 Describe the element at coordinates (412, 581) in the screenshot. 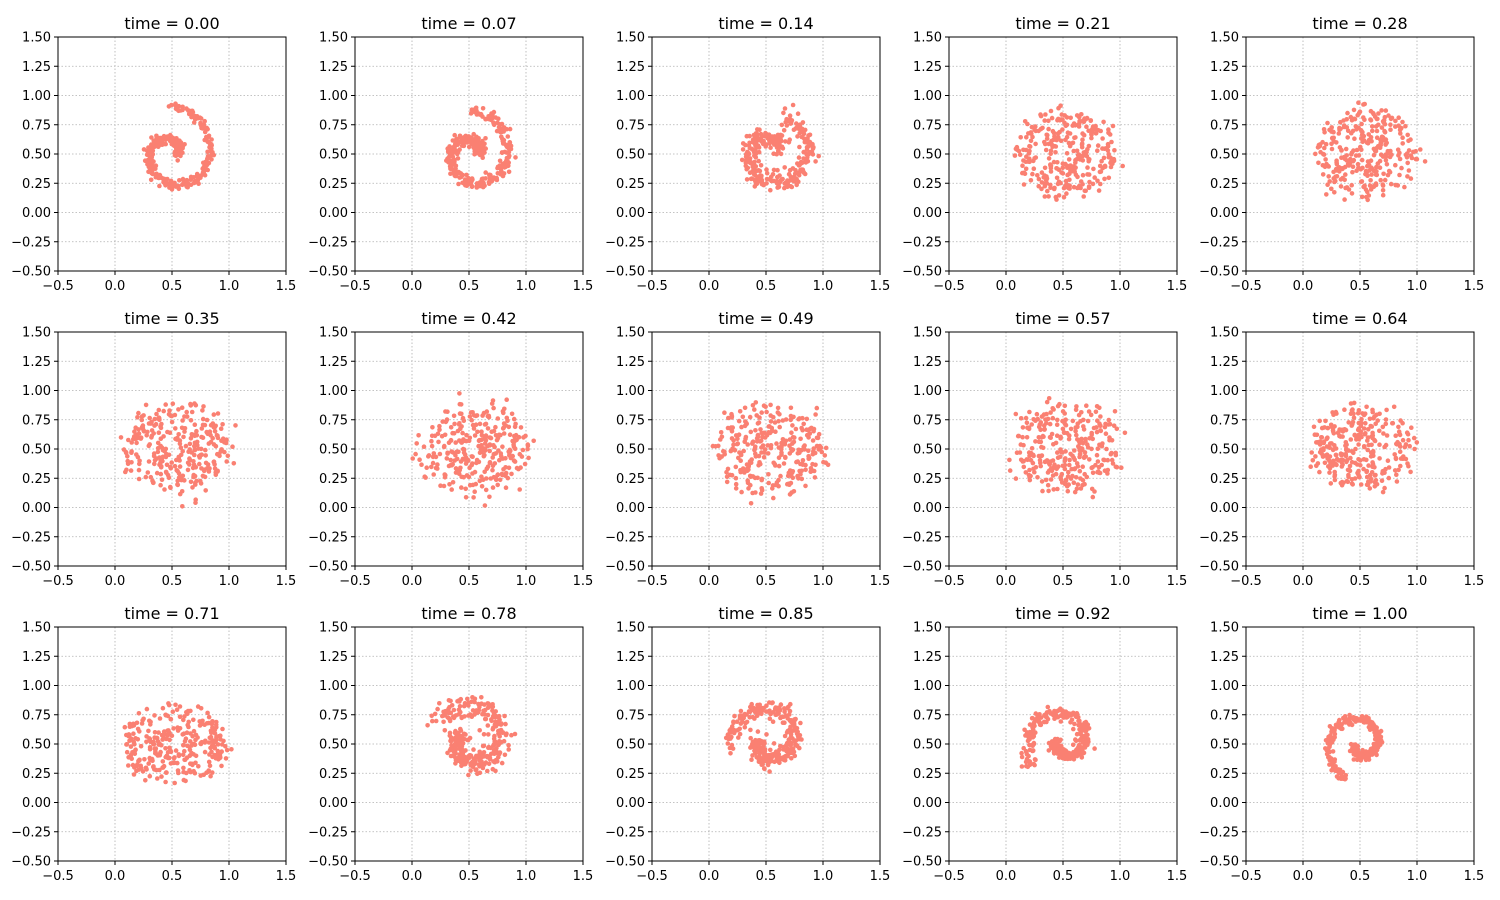

I see `x-tick-label: 0.0` at that location.